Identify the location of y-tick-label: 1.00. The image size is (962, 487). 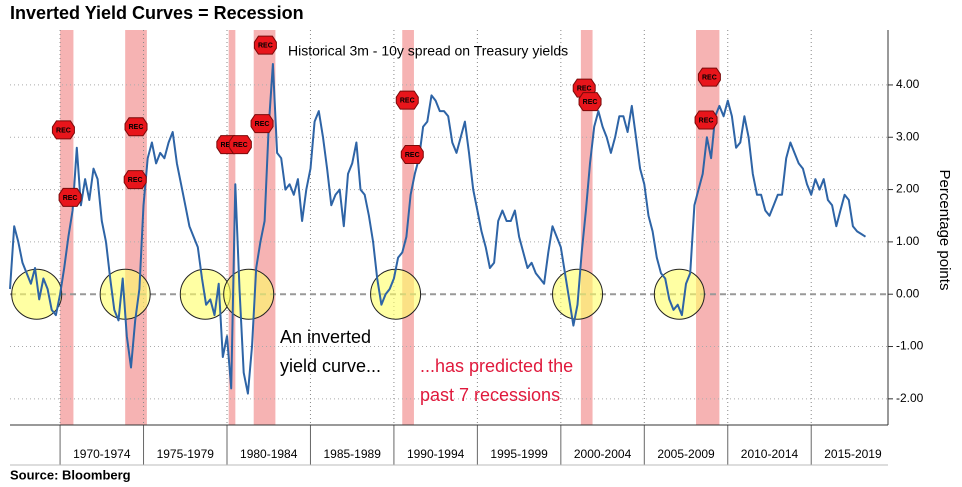
(908, 241).